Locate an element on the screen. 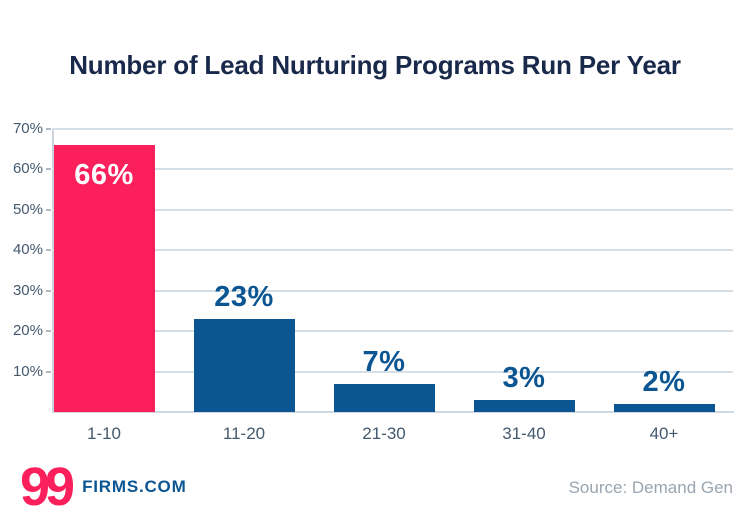 The width and height of the screenshot is (750, 530). y-axis-label: 40% is located at coordinates (27, 249).